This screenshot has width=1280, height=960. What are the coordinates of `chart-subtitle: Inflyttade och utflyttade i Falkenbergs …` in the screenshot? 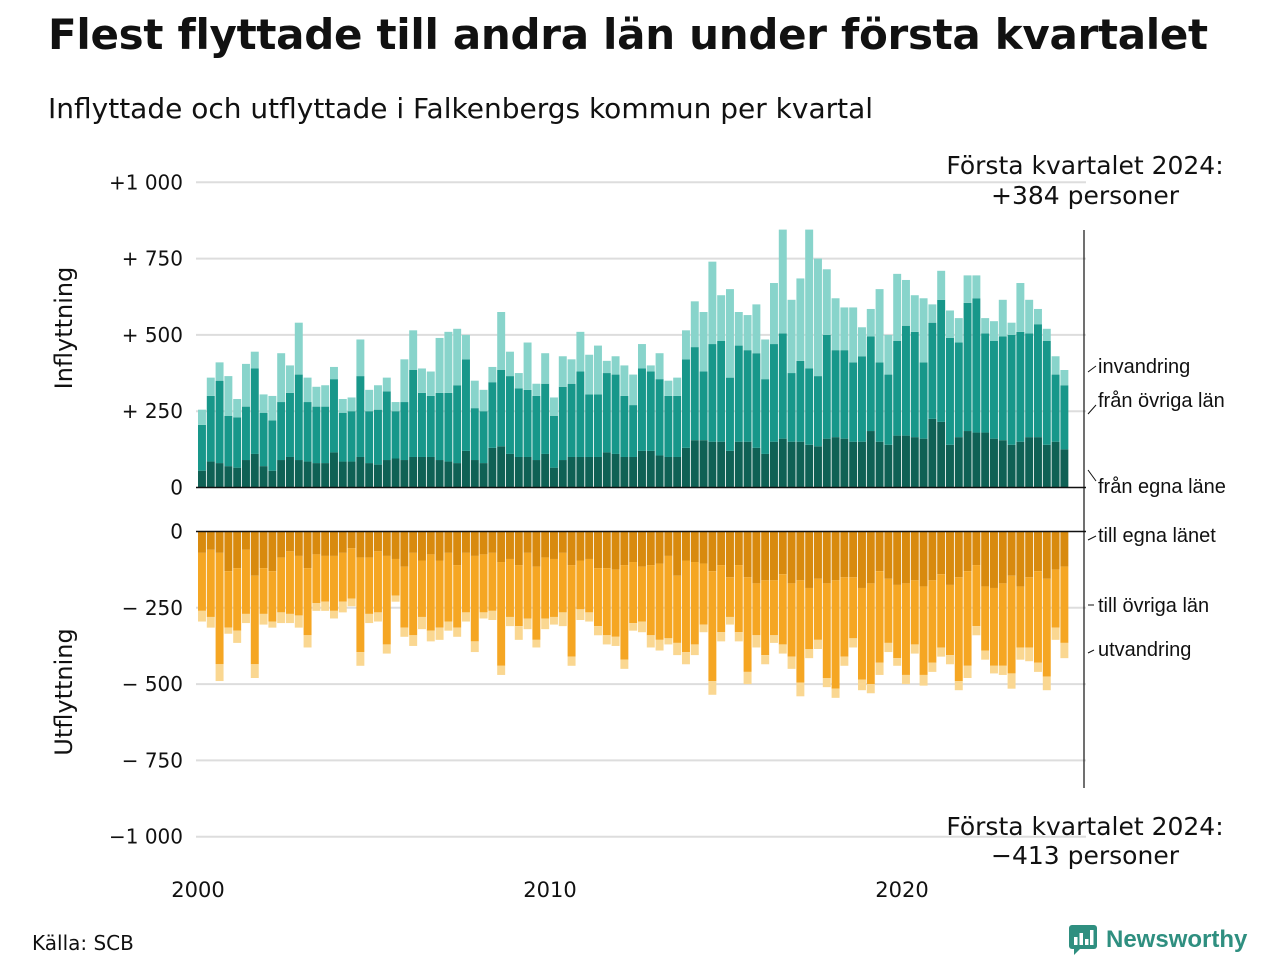 It's located at (461, 108).